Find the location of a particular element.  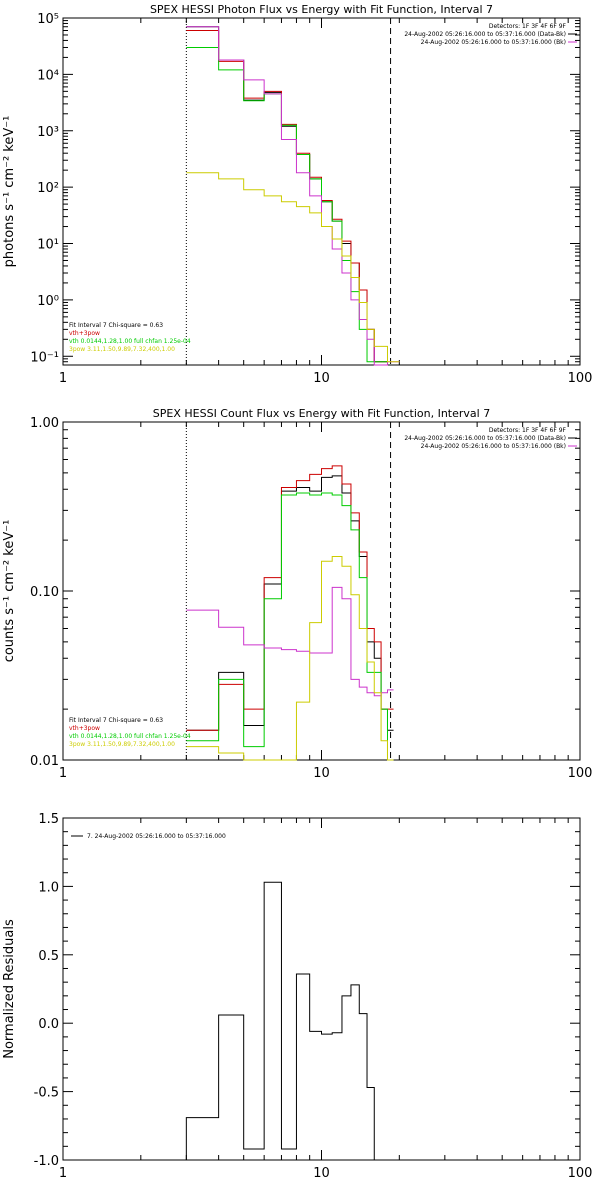

series-4-steps is located at coordinates (290, 641).